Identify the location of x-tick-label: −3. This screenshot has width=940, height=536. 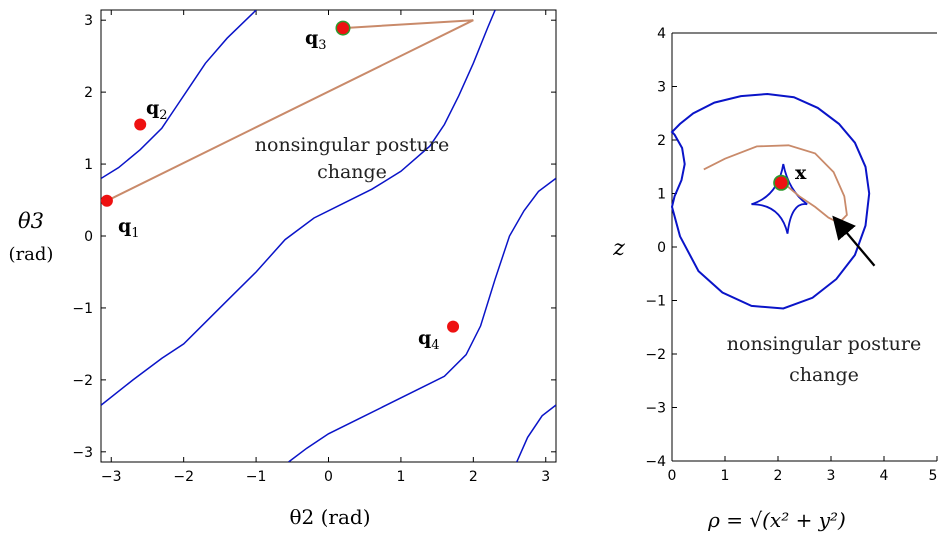
(111, 477).